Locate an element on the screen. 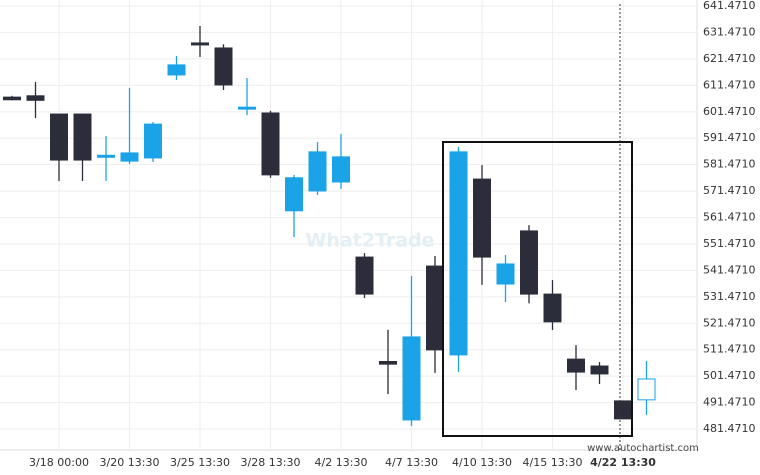  x-tick-label: 3/18 00:00 is located at coordinates (59, 462).